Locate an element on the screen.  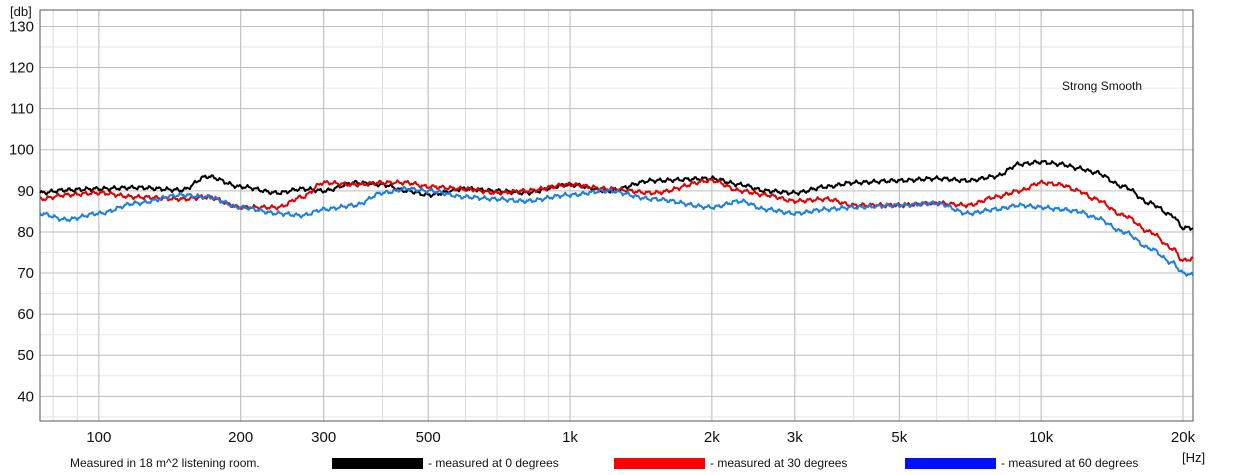
room-note: Measured in 18 m^2 listening room. is located at coordinates (165, 463).